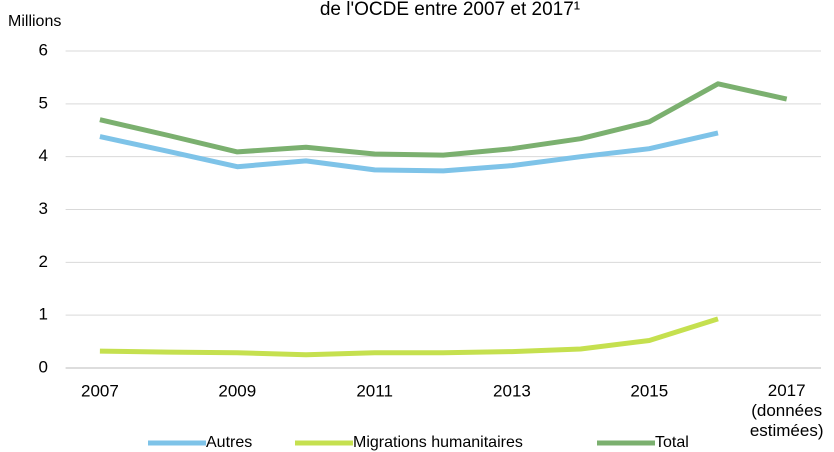  Describe the element at coordinates (43, 208) in the screenshot. I see `y-tick-label: 3` at that location.